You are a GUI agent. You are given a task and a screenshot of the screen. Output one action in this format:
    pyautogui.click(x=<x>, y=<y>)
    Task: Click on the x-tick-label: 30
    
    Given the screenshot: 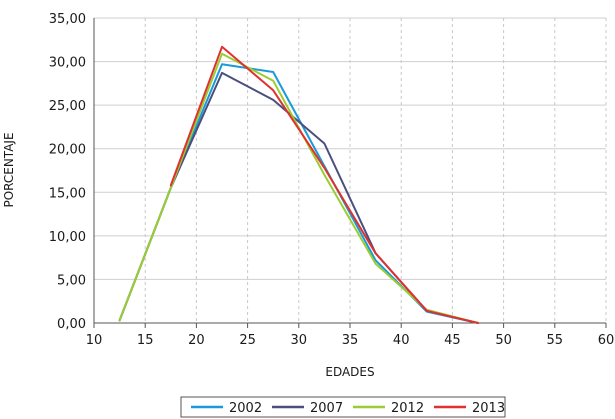 What is the action you would take?
    pyautogui.click(x=299, y=340)
    